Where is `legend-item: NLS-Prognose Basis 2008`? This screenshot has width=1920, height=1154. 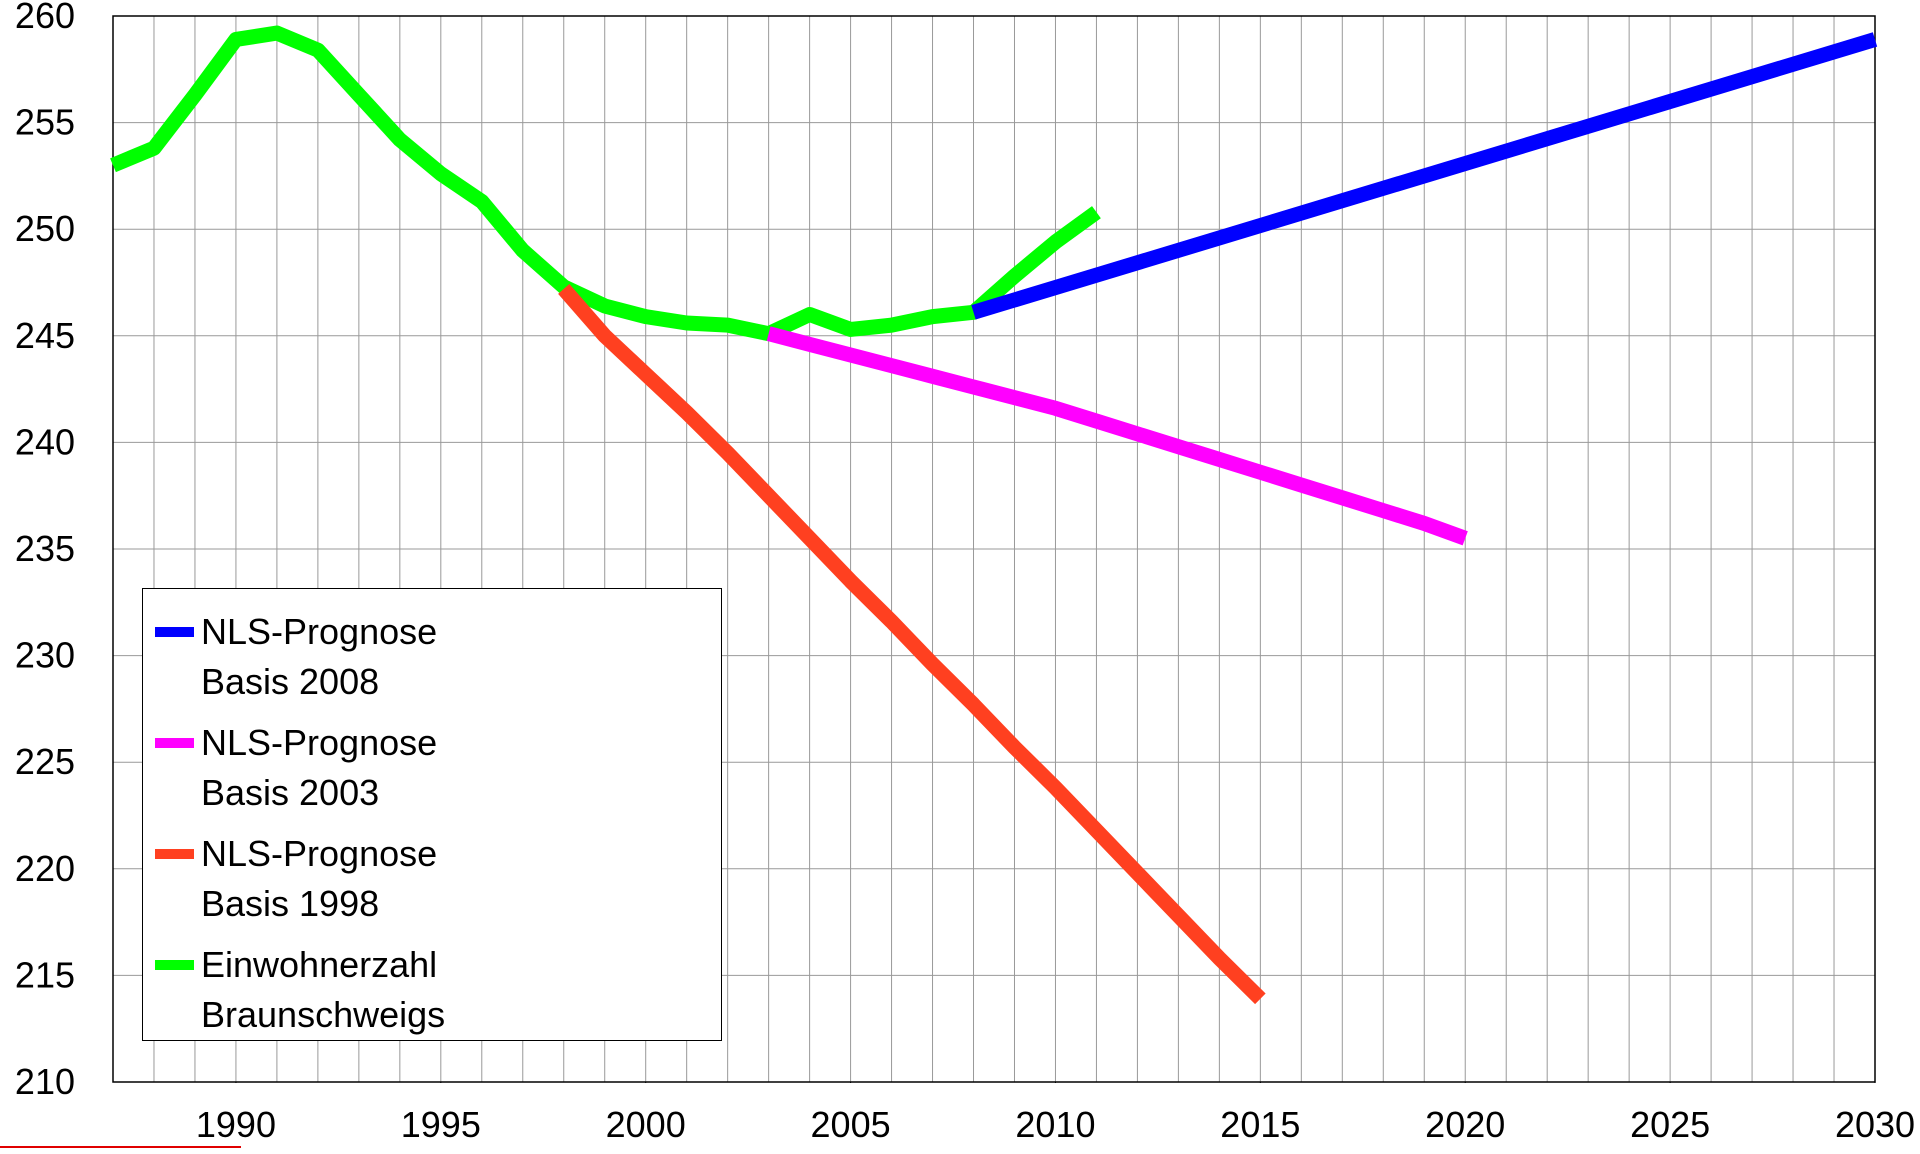
legend-item: NLS-Prognose Basis 2008 is located at coordinates (432, 645).